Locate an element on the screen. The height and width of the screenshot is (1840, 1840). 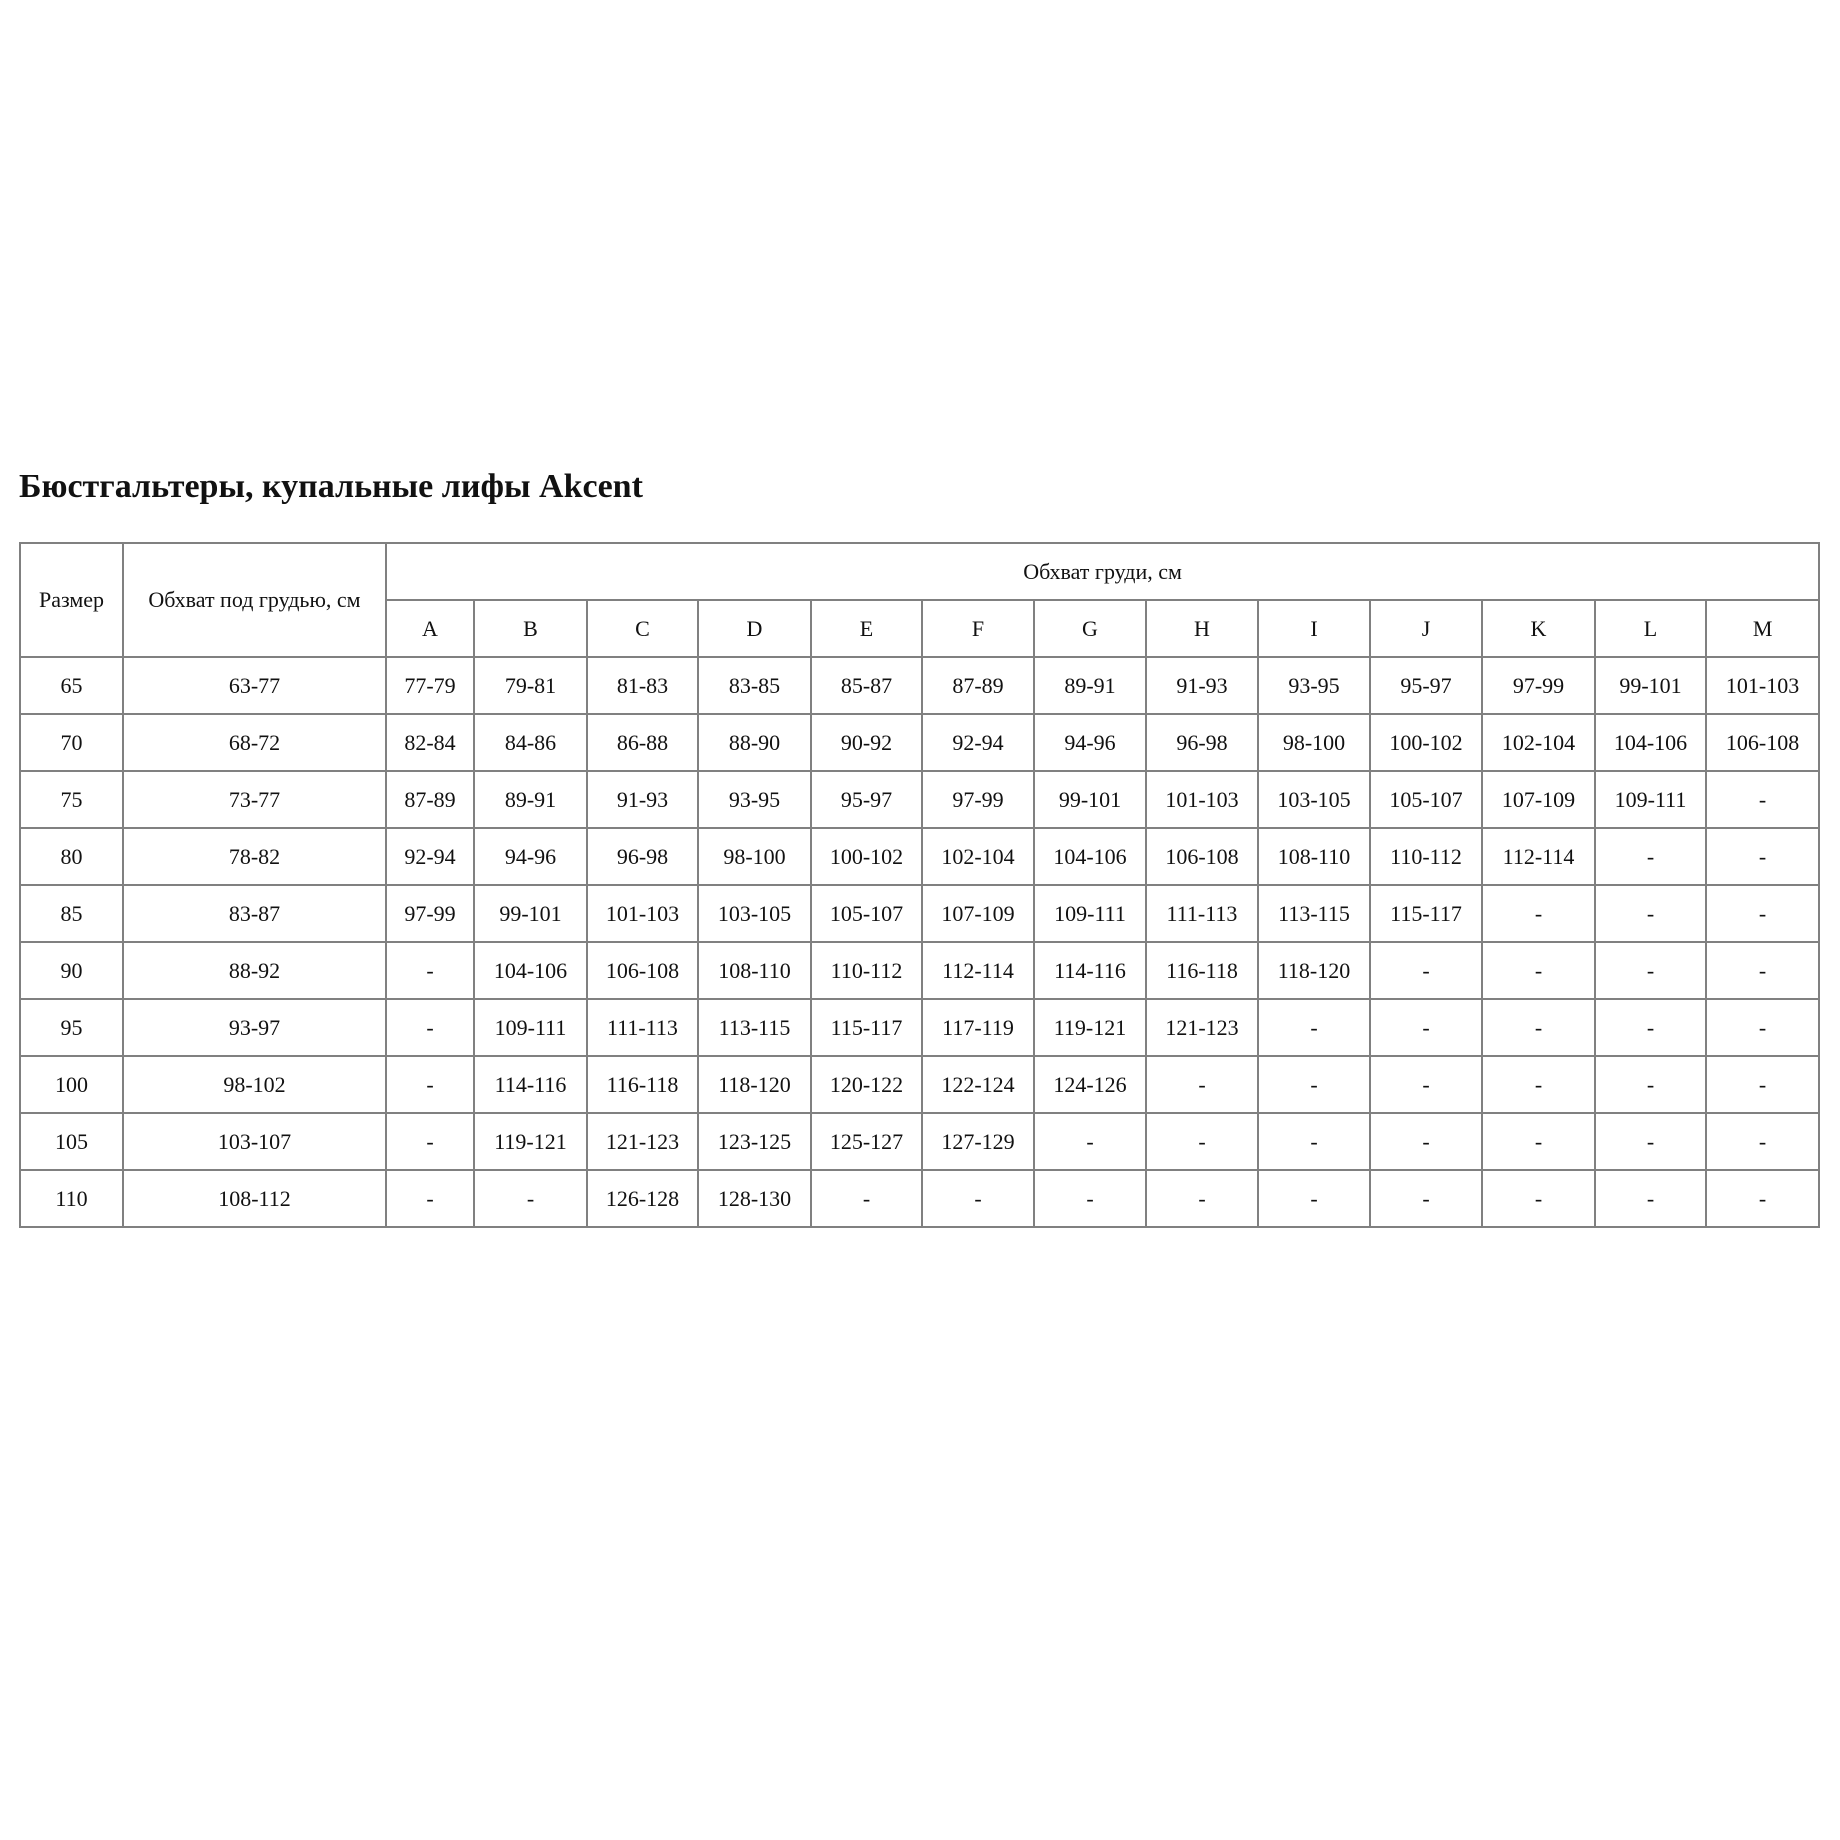
bust-cell-g: 124-126 is located at coordinates (1090, 1084).